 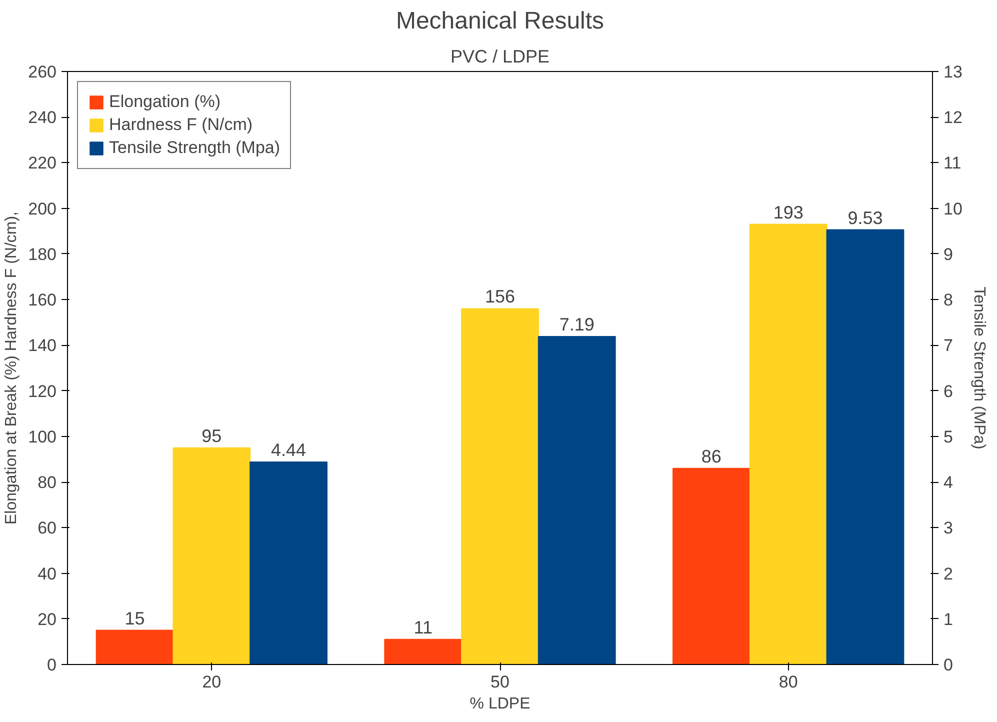 What do you see at coordinates (42, 391) in the screenshot?
I see `y-tick-label: 120` at bounding box center [42, 391].